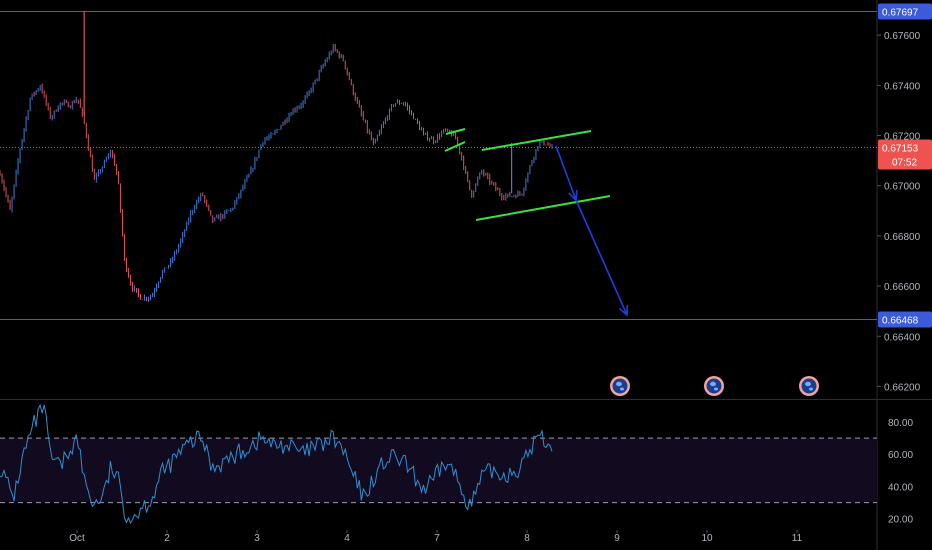  Describe the element at coordinates (900, 455) in the screenshot. I see `oscillator-tick-label: 60.00` at that location.